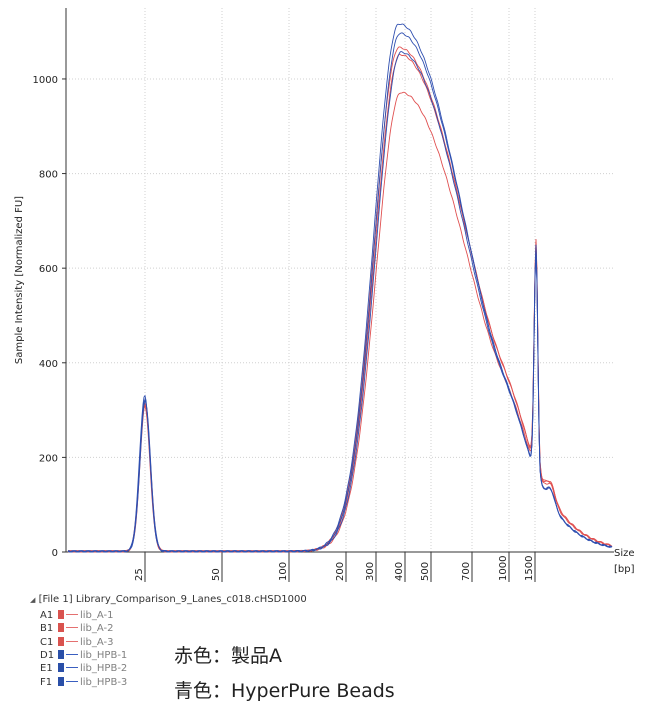 This screenshot has height=703, width=647. I want to click on x-tick-label: 300, so click(370, 571).